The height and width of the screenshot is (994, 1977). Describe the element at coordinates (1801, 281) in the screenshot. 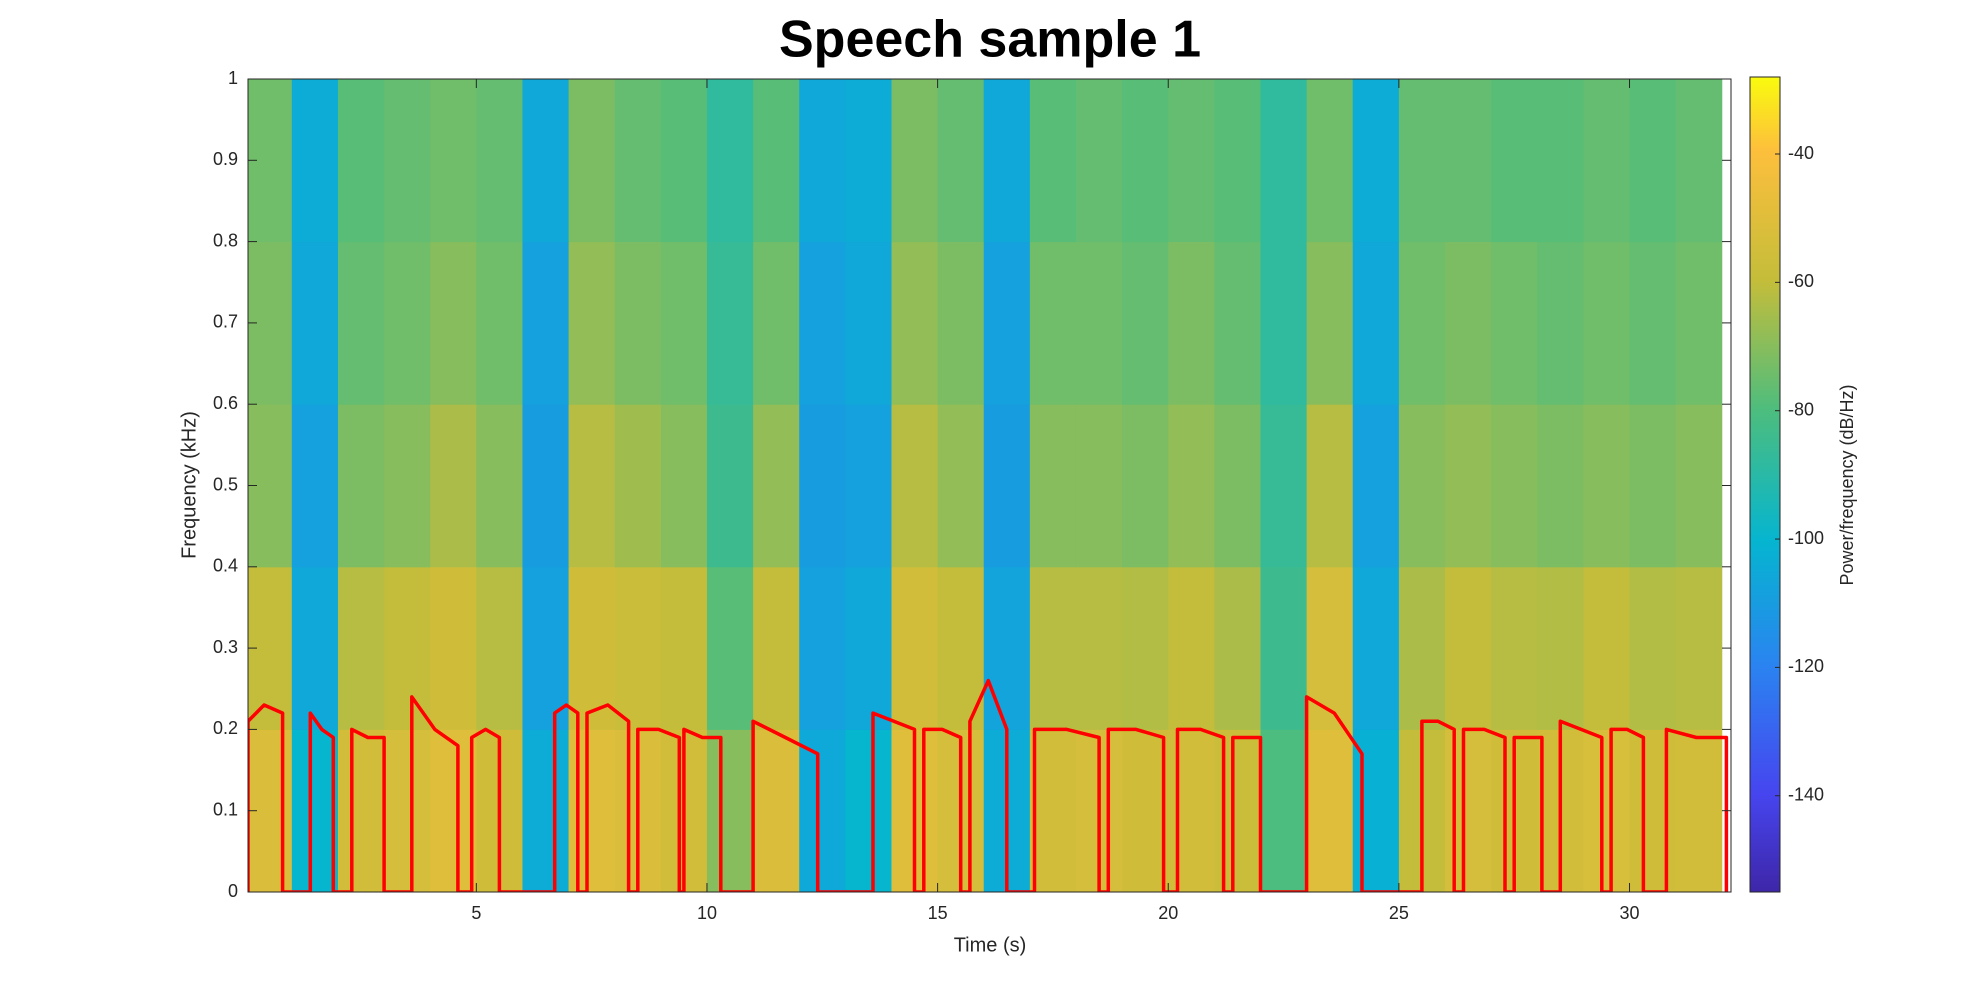

I see `colorbar-tick-label: -60` at that location.